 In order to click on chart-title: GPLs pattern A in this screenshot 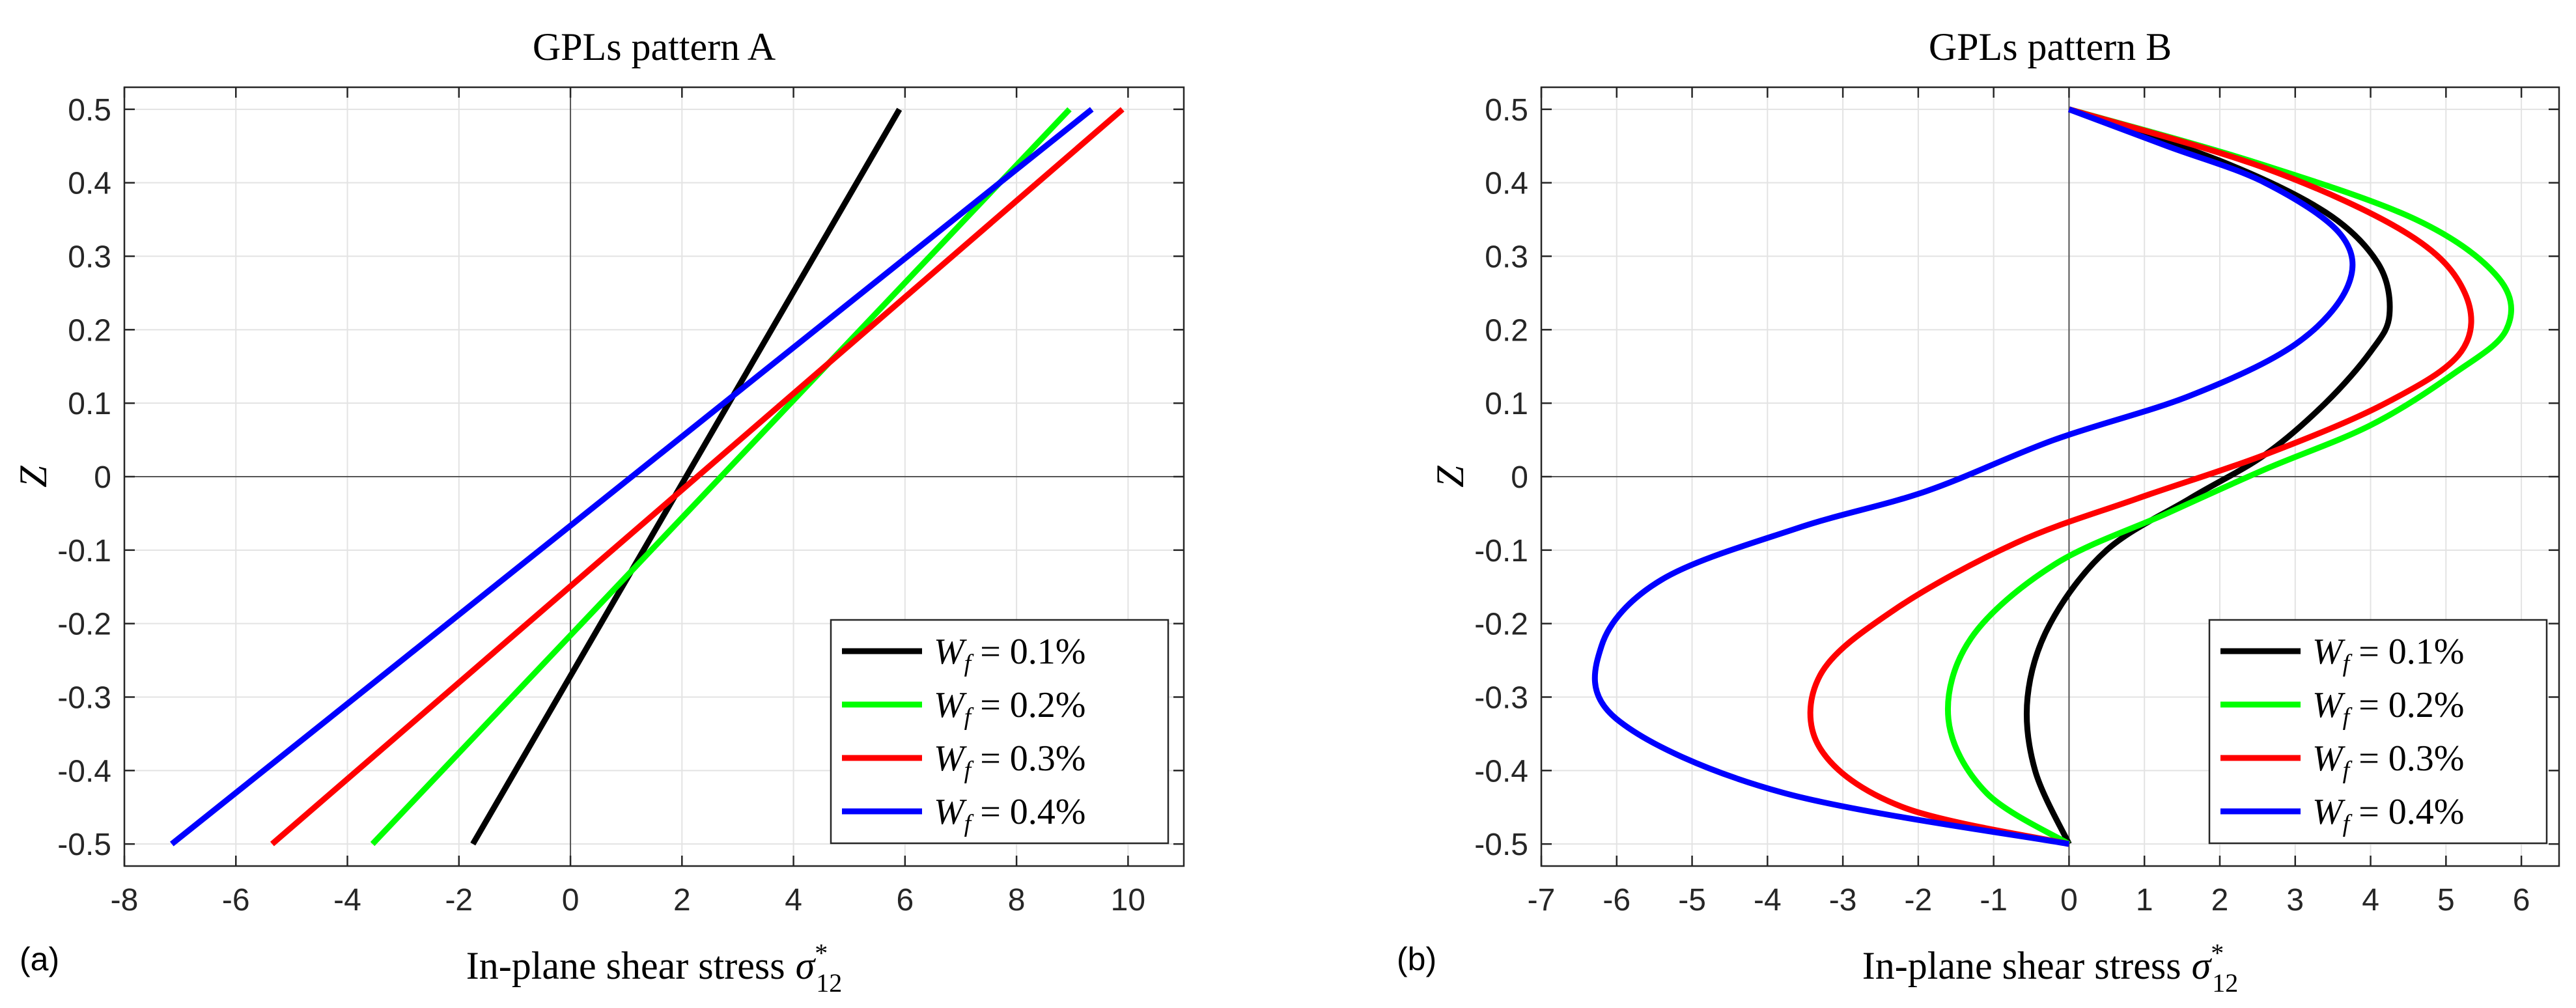, I will do `click(655, 47)`.